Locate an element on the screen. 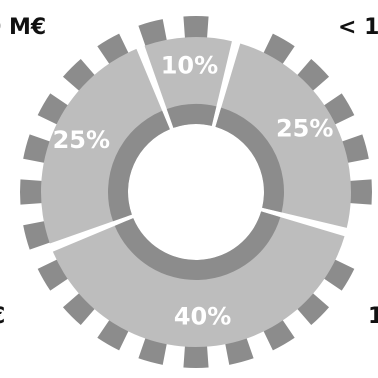 Image resolution: width=378 pixels, height=378 pixels. corner-label-top-left: 0 M€ is located at coordinates (23, 27).